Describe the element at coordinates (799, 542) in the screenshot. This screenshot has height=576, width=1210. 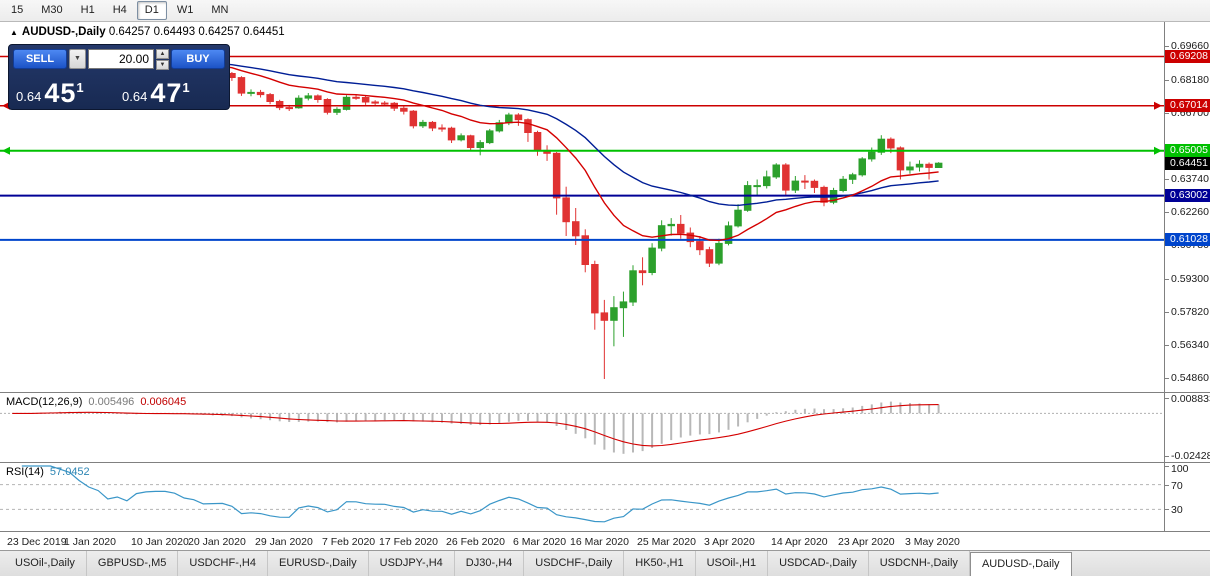
I see `date-tick-label: 14 Apr 2020` at that location.